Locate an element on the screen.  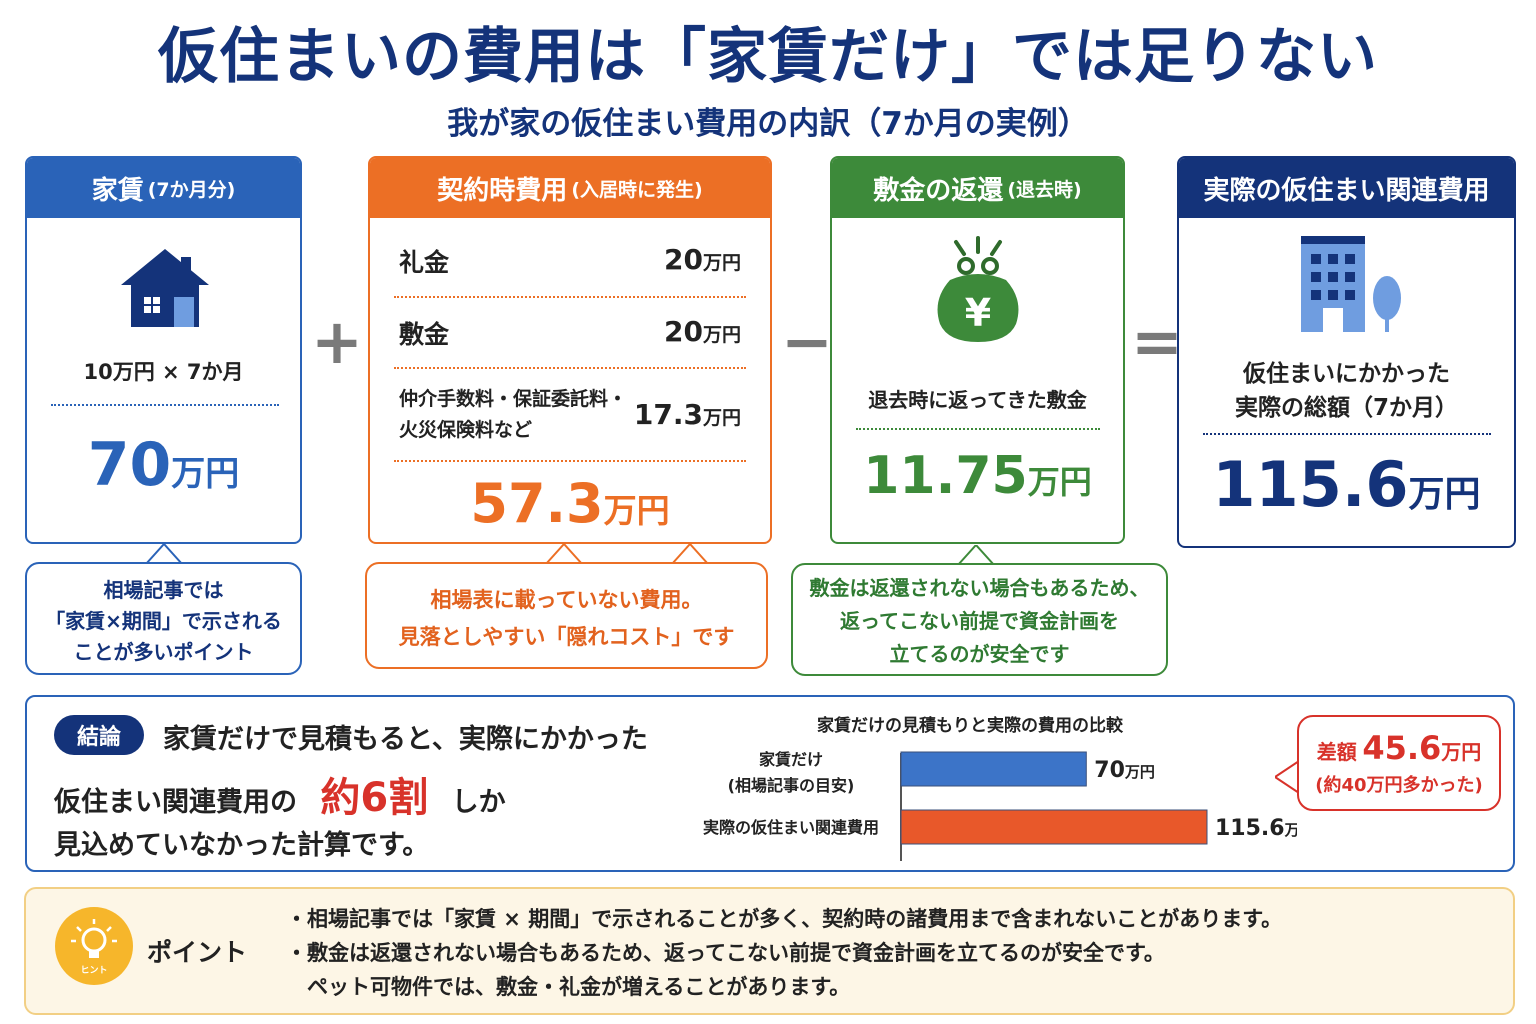
contract-header-note: (入居時に発生) is located at coordinates (637, 189).